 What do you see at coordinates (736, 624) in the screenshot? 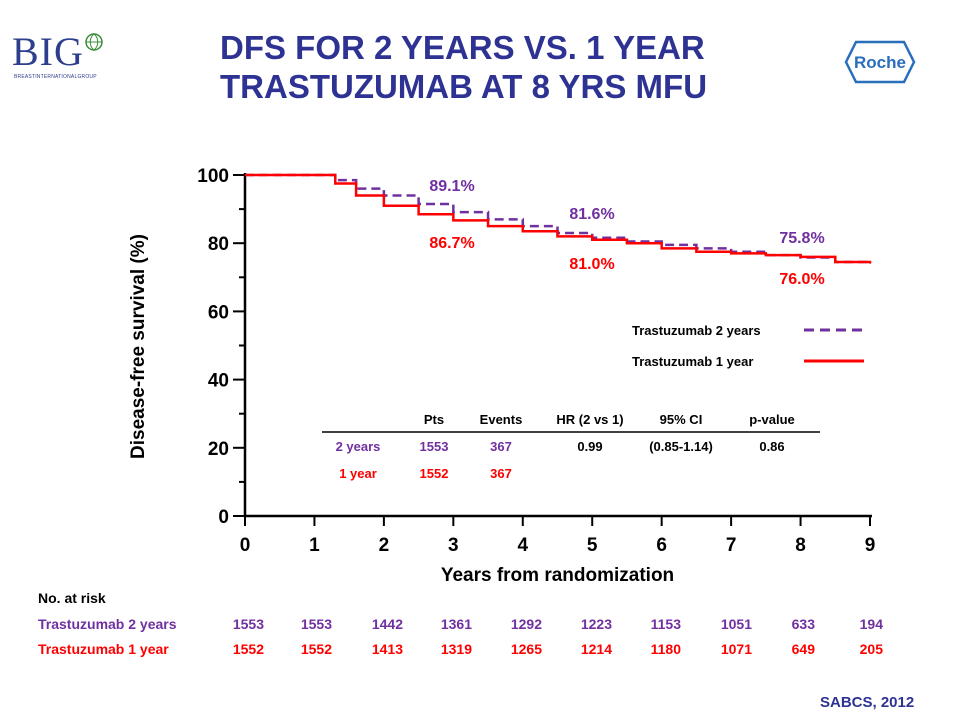
I see `at-risk-value: 1051` at bounding box center [736, 624].